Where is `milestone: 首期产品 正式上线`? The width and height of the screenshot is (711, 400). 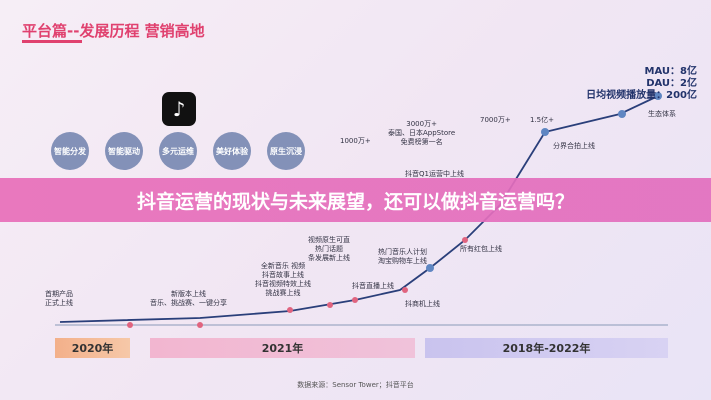
milestone: 首期产品 正式上线 is located at coordinates (59, 298).